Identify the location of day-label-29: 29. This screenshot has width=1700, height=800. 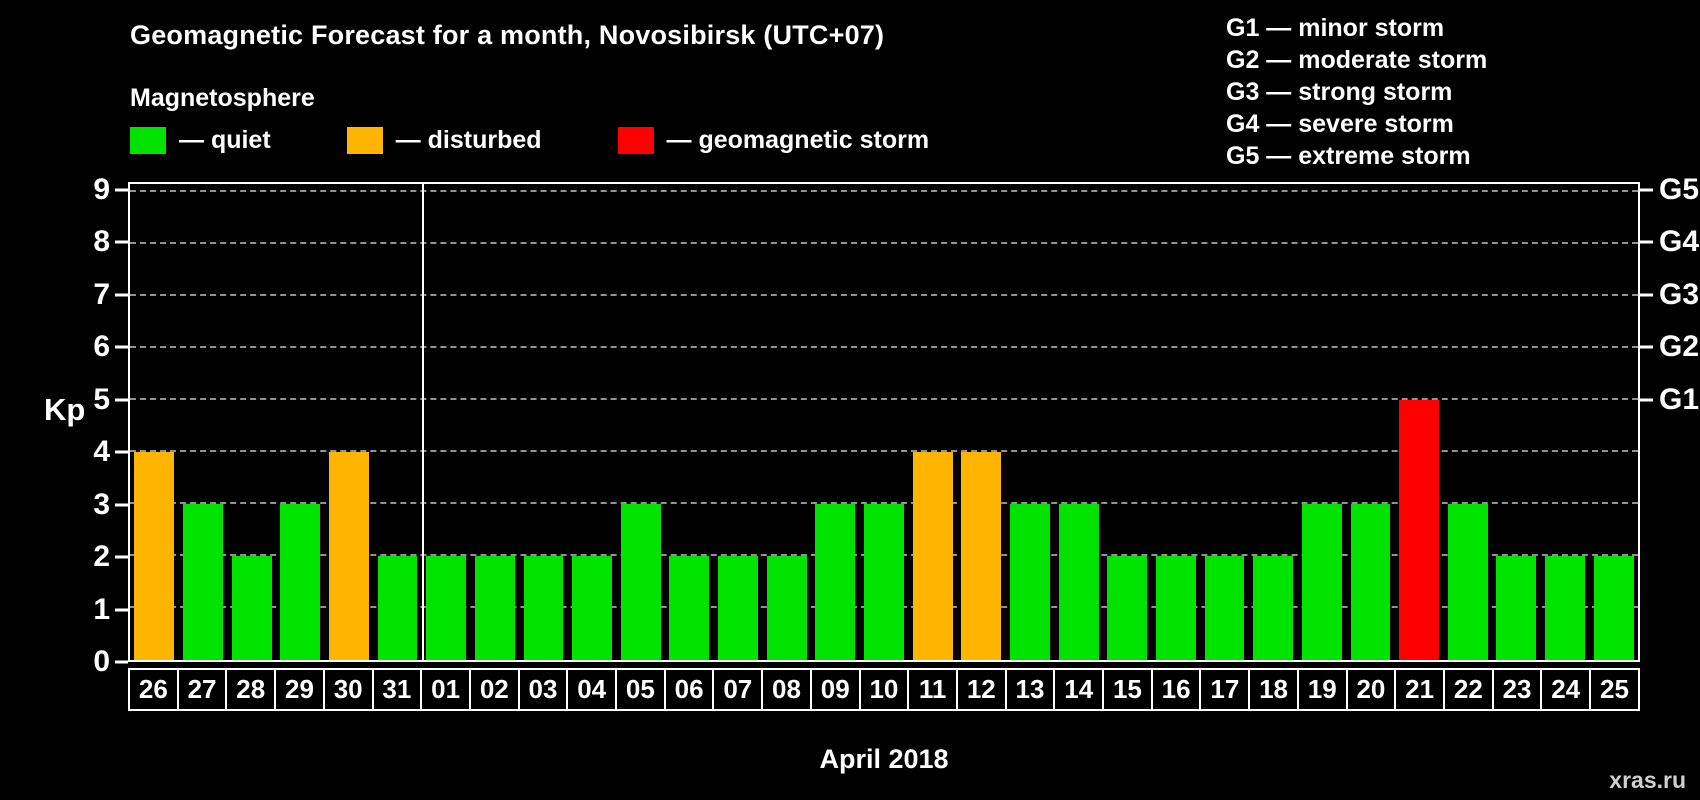
(299, 689).